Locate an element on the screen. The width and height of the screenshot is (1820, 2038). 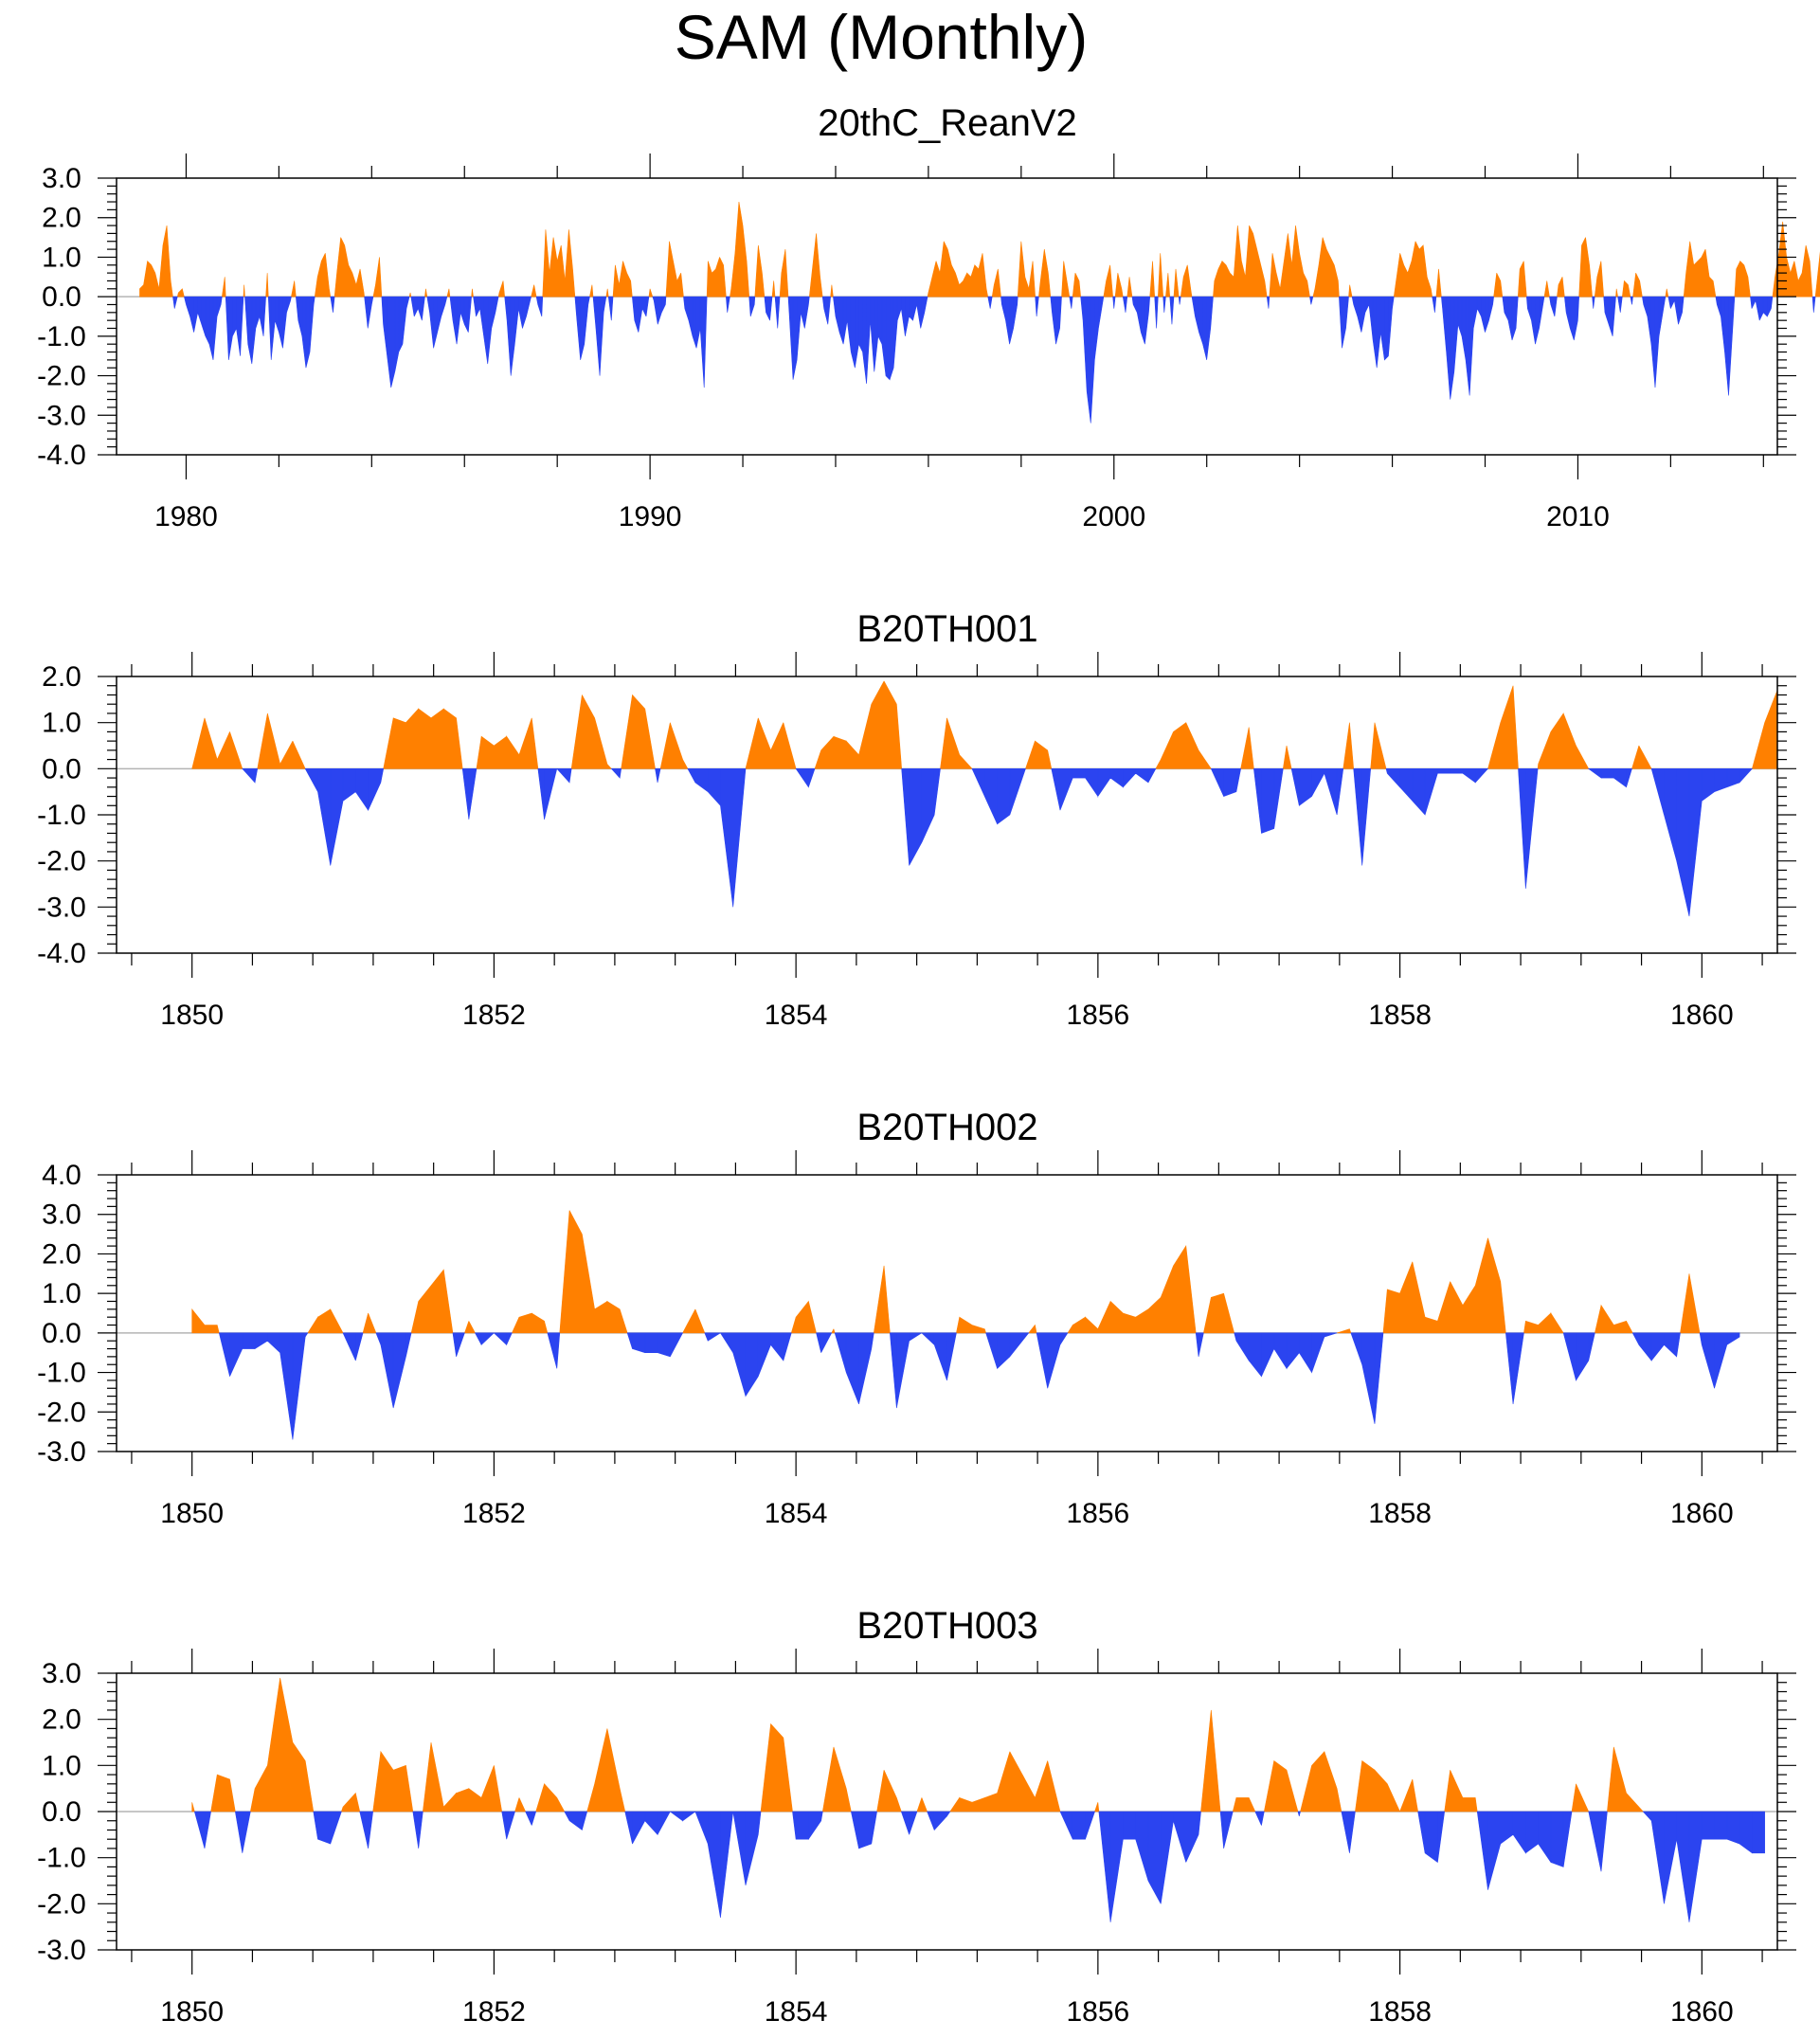
x-tick-label: 2010 is located at coordinates (1578, 516).